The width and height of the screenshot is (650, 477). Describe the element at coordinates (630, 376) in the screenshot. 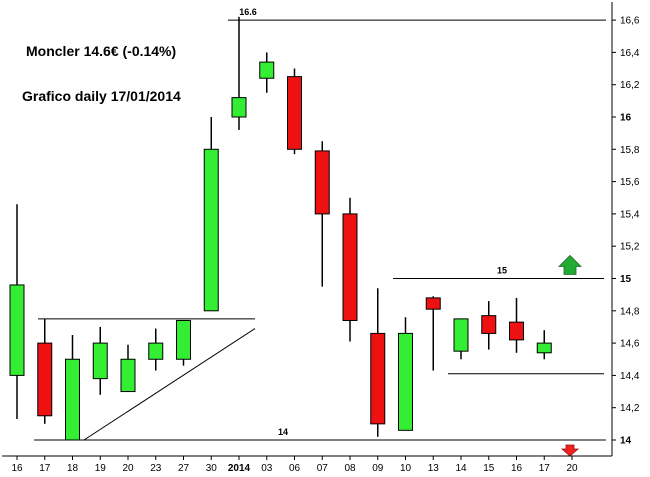

I see `y-tick-label: 14,4` at that location.